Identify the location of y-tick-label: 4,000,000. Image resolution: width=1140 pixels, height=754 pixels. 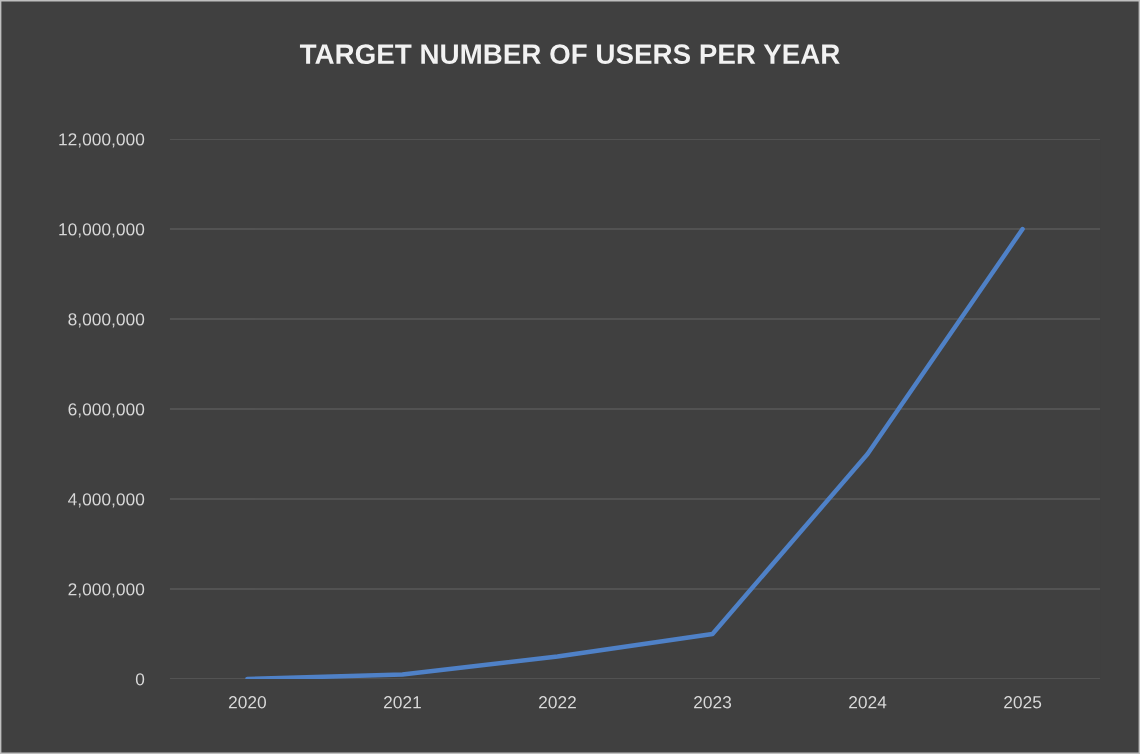
(106, 500).